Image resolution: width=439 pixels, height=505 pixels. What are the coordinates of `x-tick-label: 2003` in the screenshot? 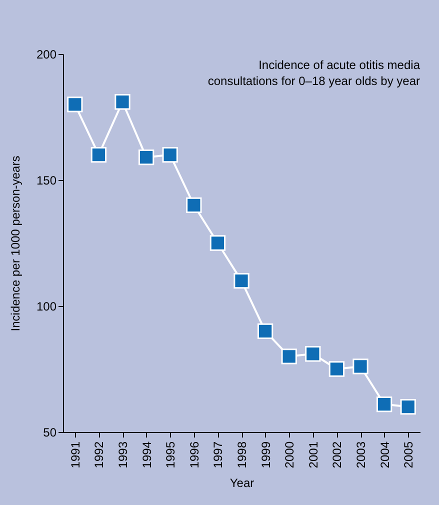 It's located at (361, 454).